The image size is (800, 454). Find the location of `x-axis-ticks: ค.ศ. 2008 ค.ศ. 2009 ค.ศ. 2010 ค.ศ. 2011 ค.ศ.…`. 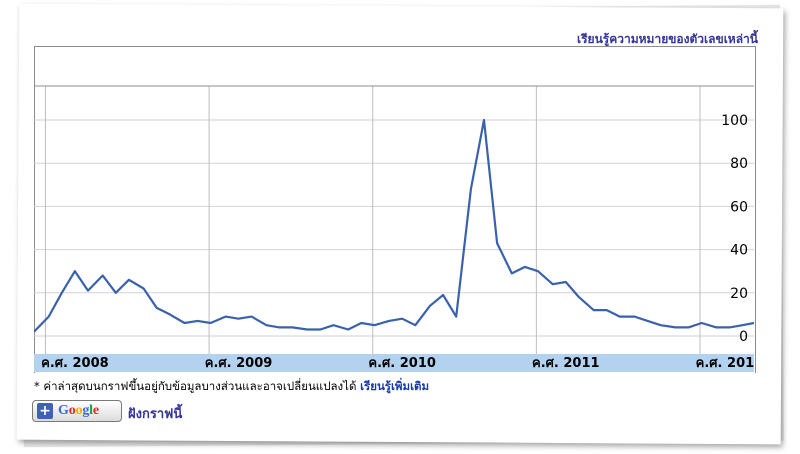

x-axis-ticks: ค.ศ. 2008 ค.ศ. 2009 ค.ศ. 2010 ค.ศ. 2011 ค.ศ.… is located at coordinates (397, 363).